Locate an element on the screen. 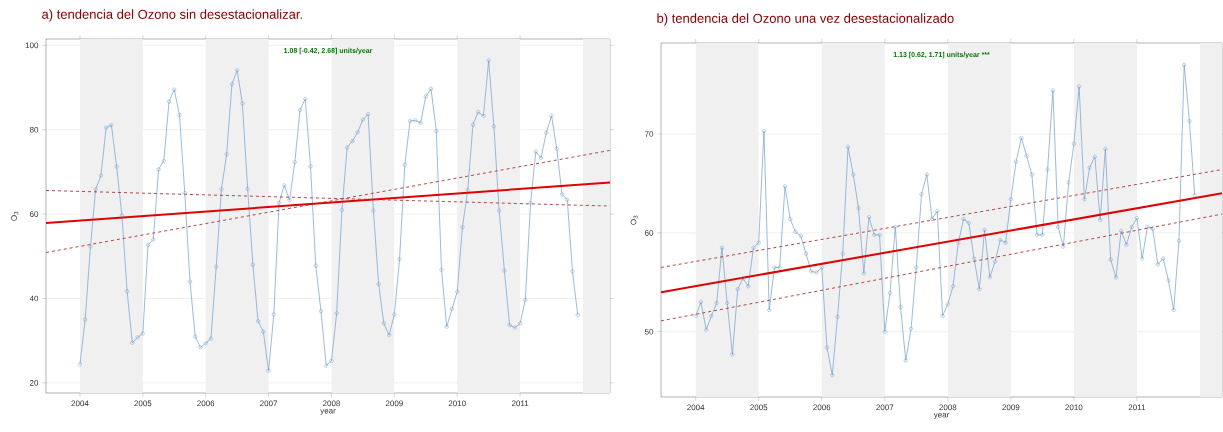 Image resolution: width=1223 pixels, height=432 pixels. y-tick-label: 40 is located at coordinates (34, 298).